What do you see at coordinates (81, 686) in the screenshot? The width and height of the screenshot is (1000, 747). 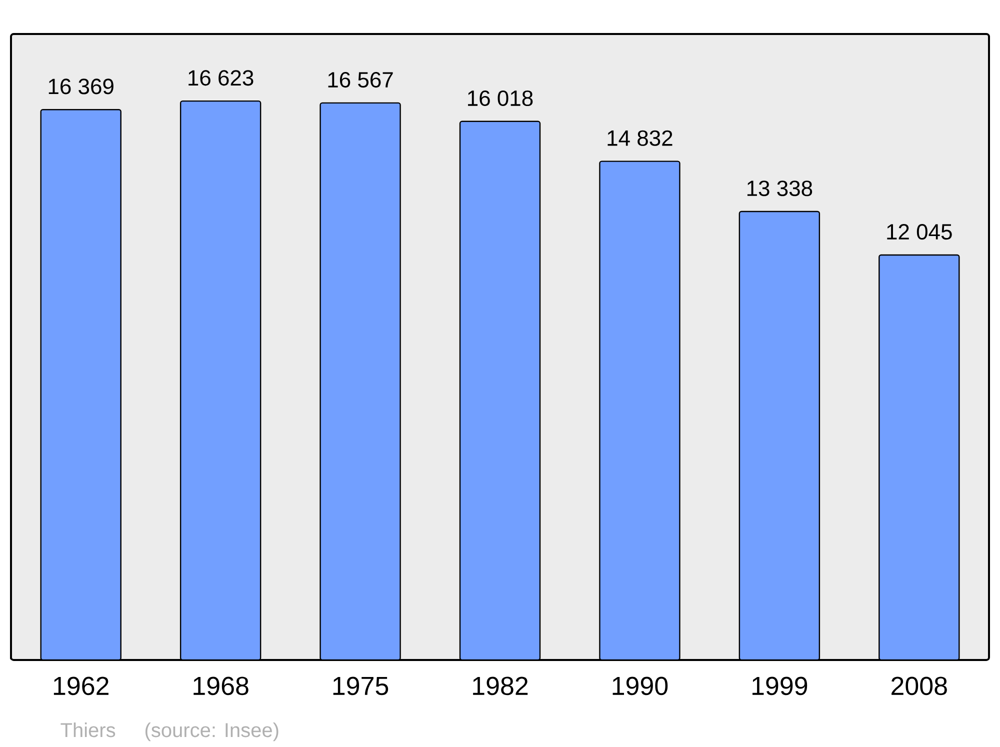 I see `x-tick-label: 1962` at bounding box center [81, 686].